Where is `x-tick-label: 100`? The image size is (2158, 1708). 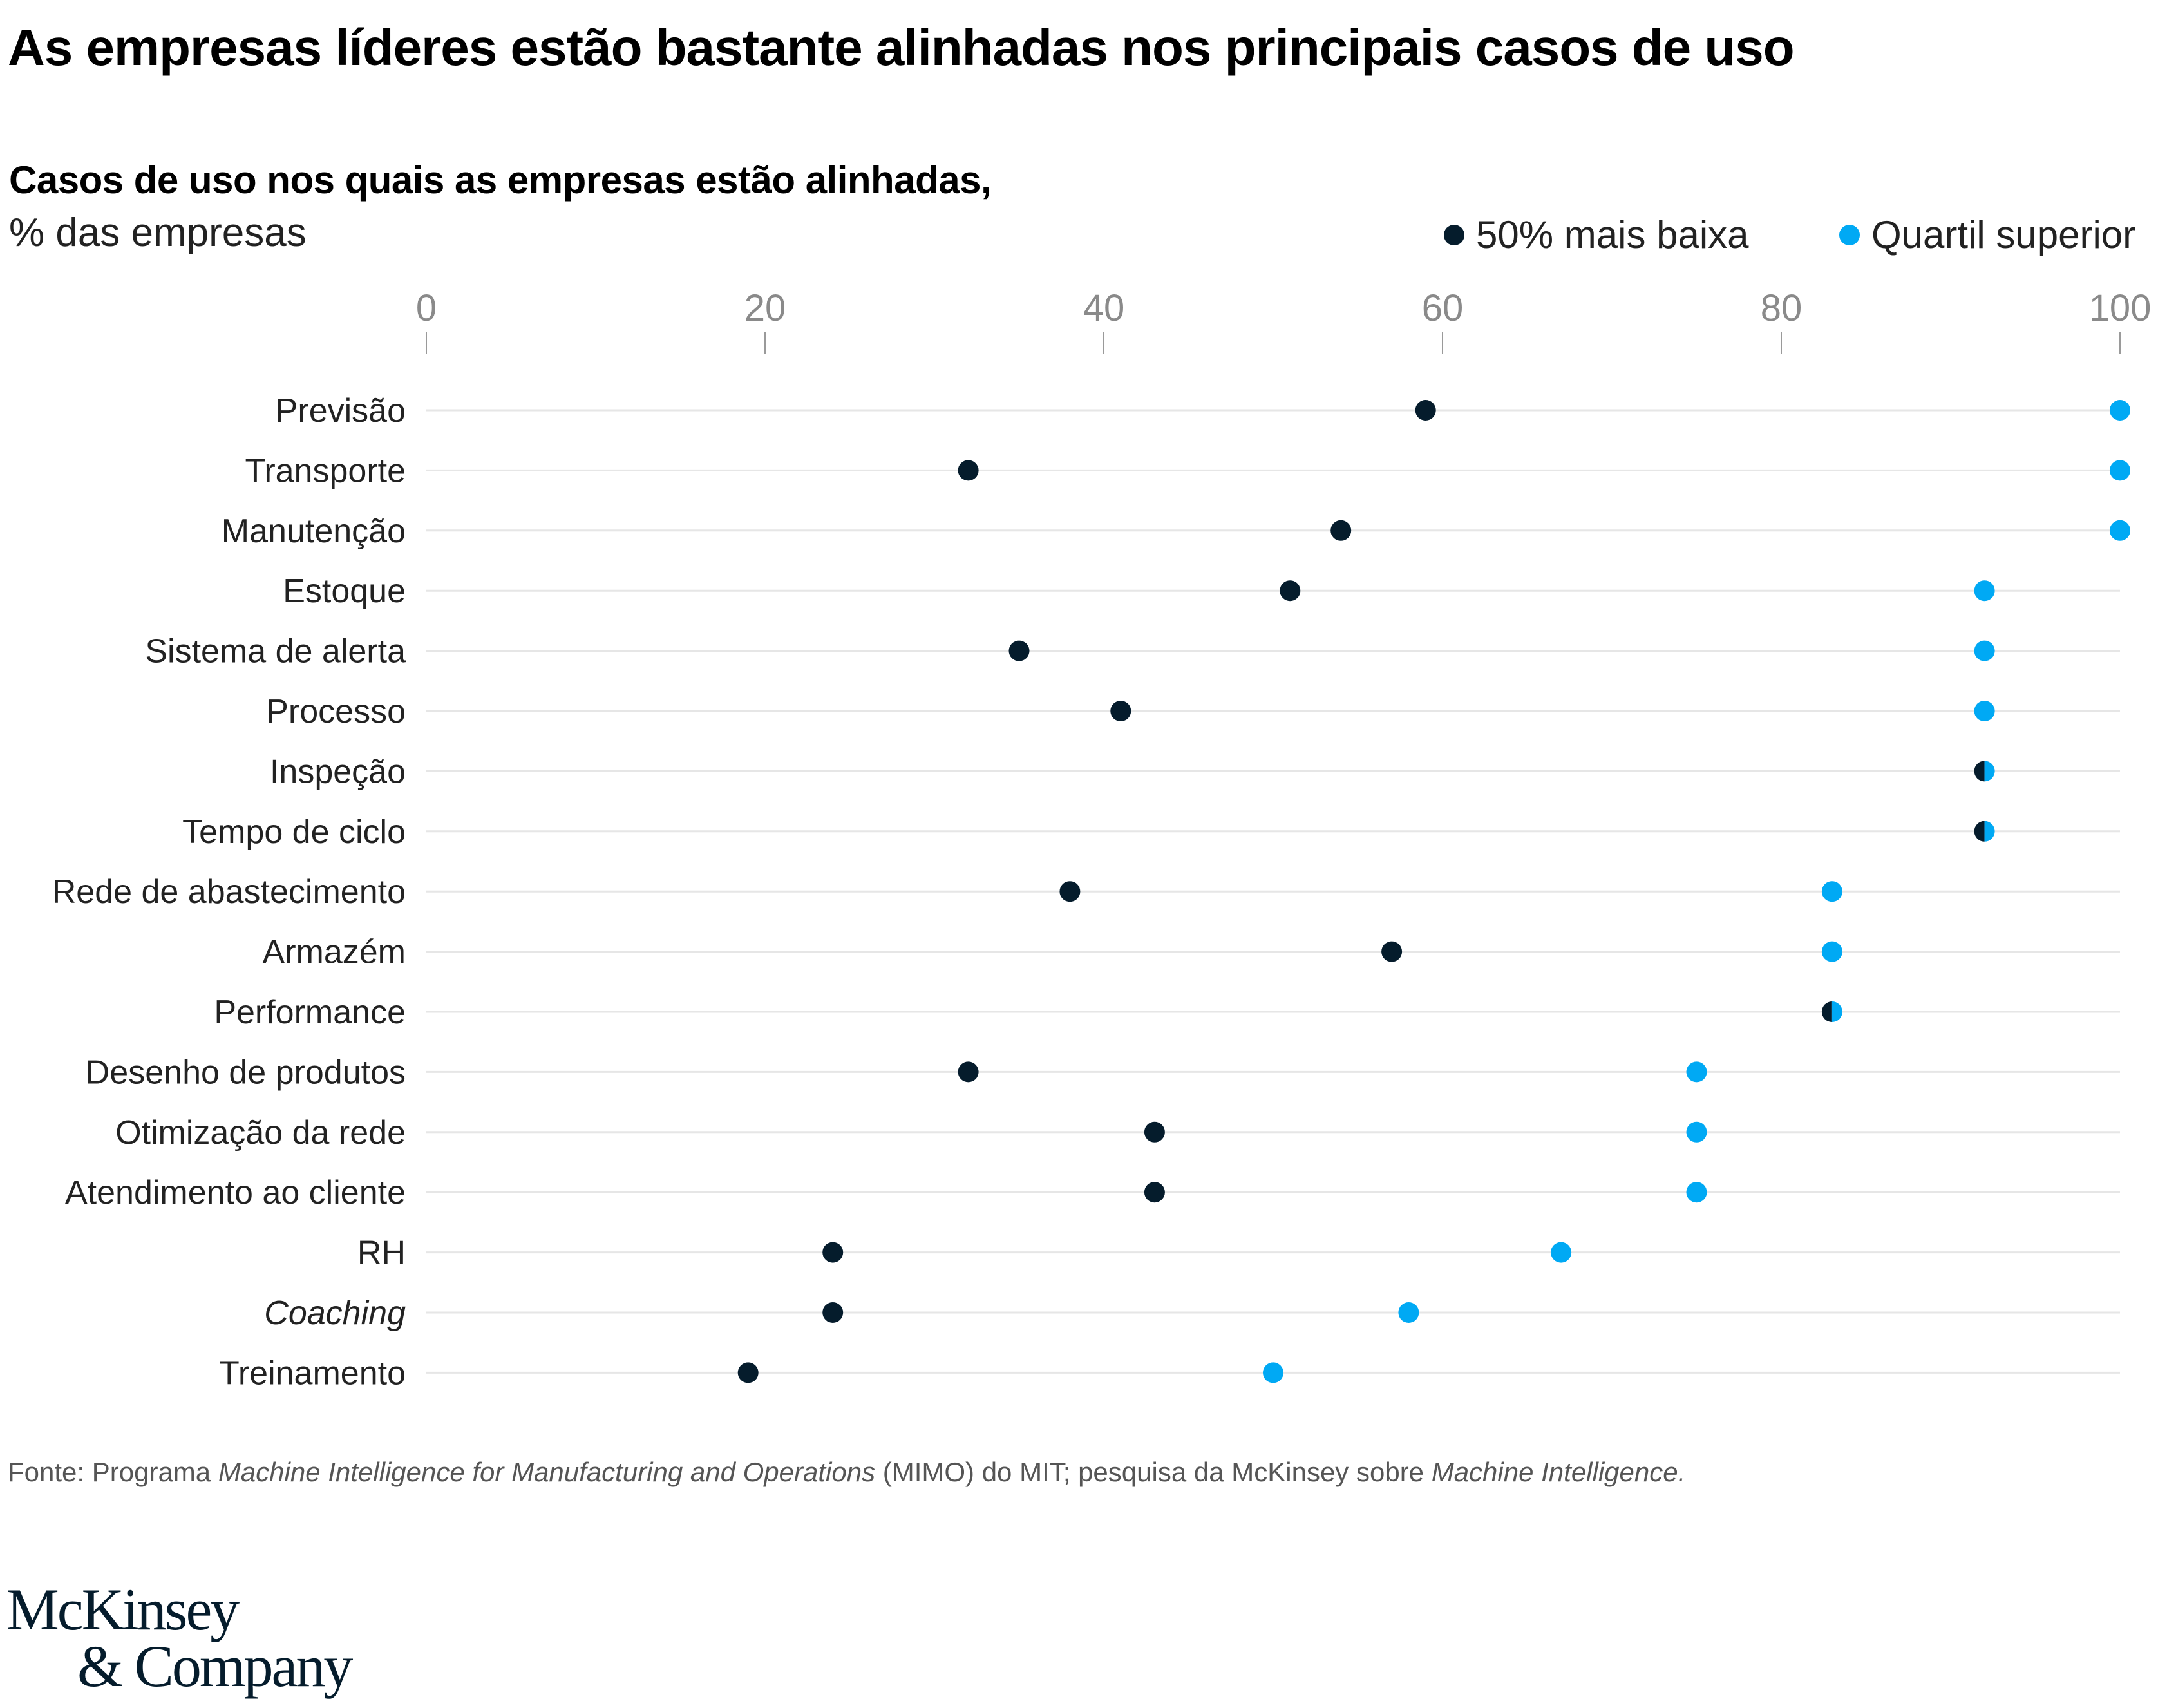
x-tick-label: 100 is located at coordinates (2120, 308).